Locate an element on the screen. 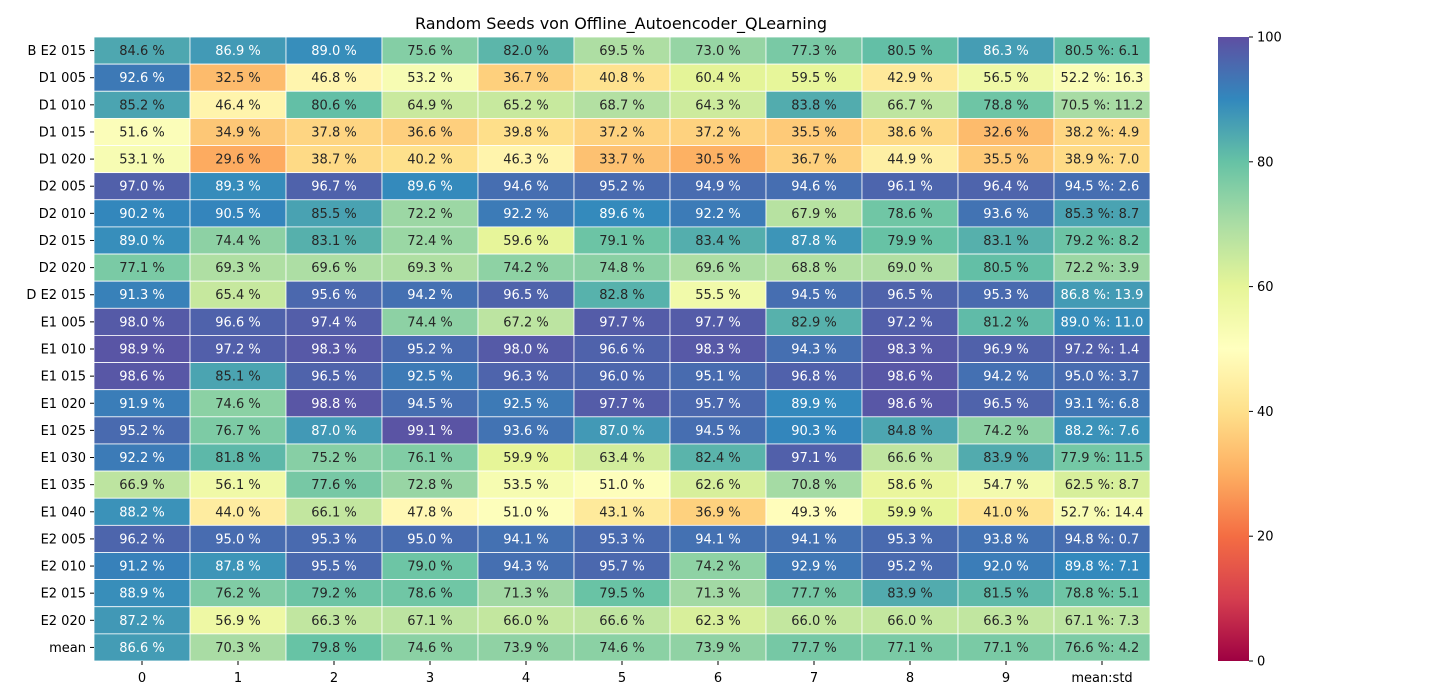 This screenshot has height=700, width=1430. cell-value-label: 85.3 %: 8.7 is located at coordinates (1102, 214).